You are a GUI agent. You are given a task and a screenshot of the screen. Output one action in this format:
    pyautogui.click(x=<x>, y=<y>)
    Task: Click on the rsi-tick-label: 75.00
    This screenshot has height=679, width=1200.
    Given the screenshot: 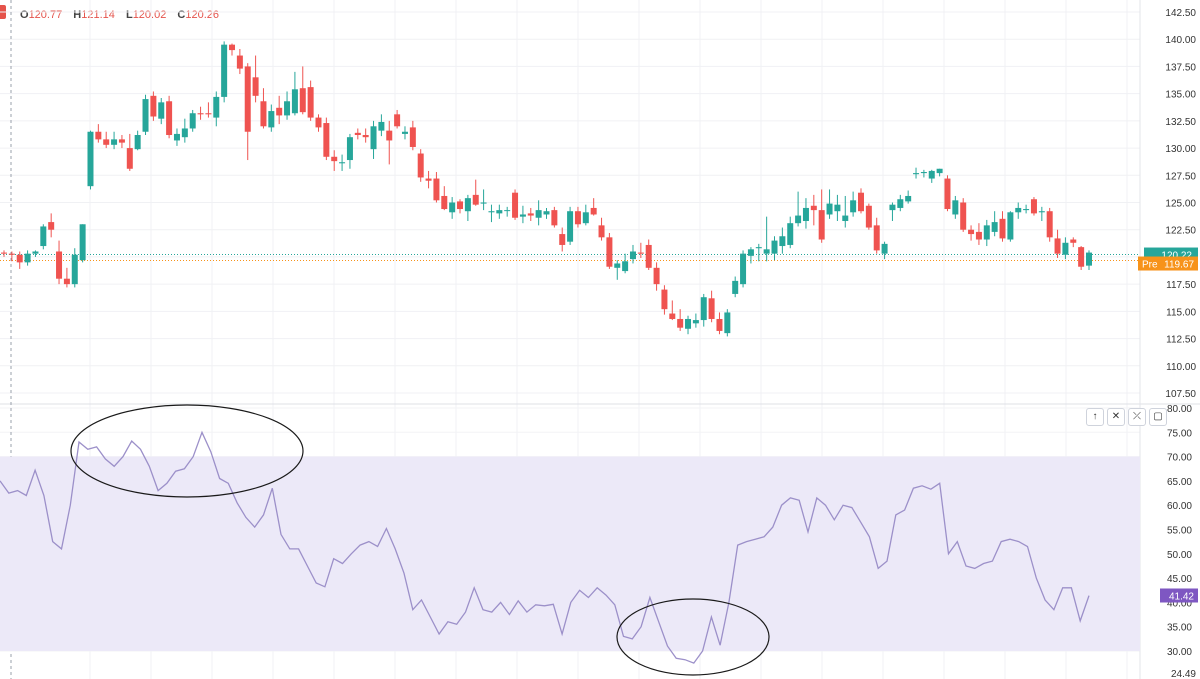 What is the action you would take?
    pyautogui.click(x=1179, y=433)
    